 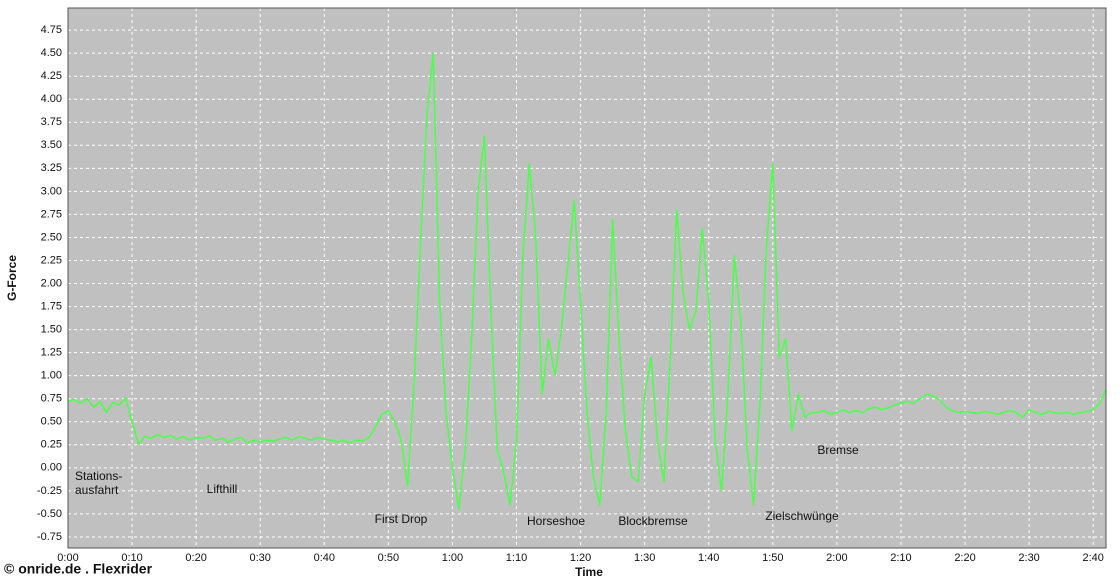 What do you see at coordinates (51, 260) in the screenshot?
I see `y-tick-label: 2.25` at bounding box center [51, 260].